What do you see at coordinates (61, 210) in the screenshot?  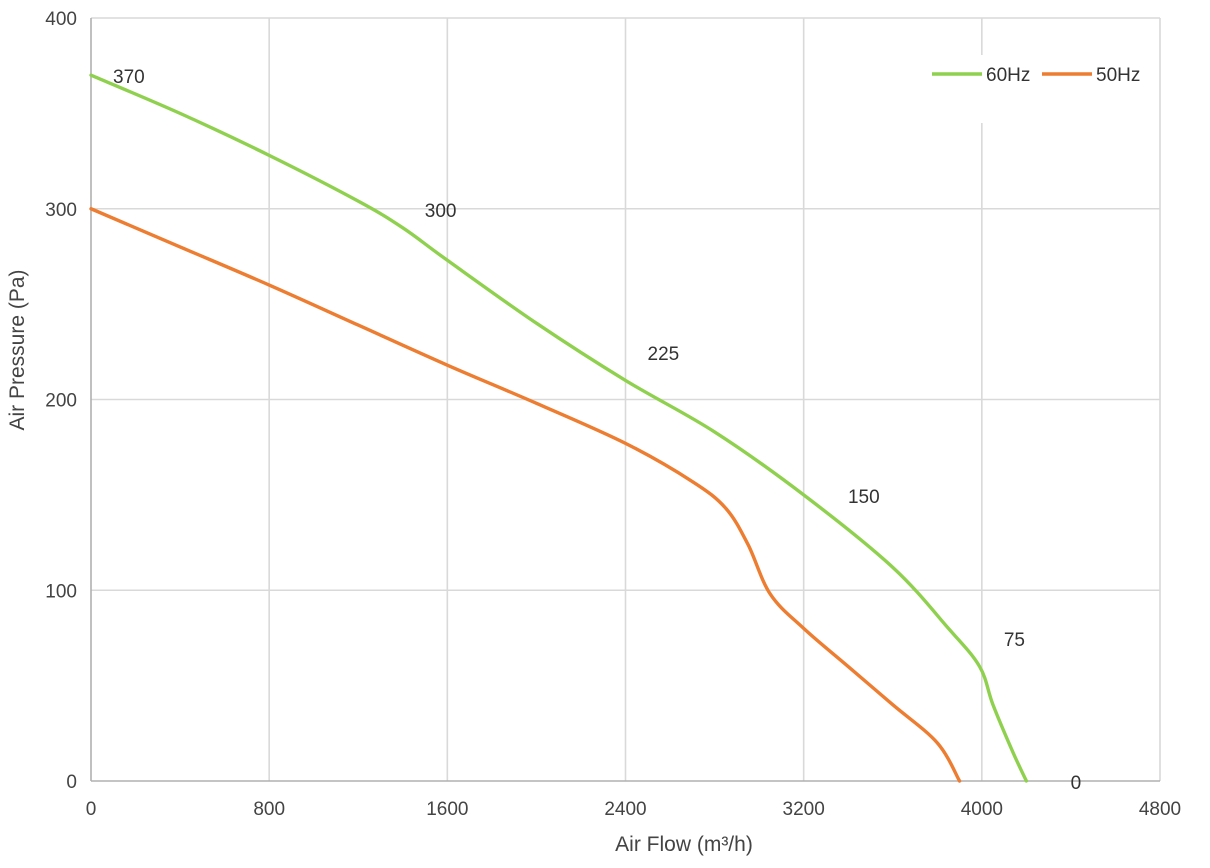 I see `y-tick-label: 300` at bounding box center [61, 210].